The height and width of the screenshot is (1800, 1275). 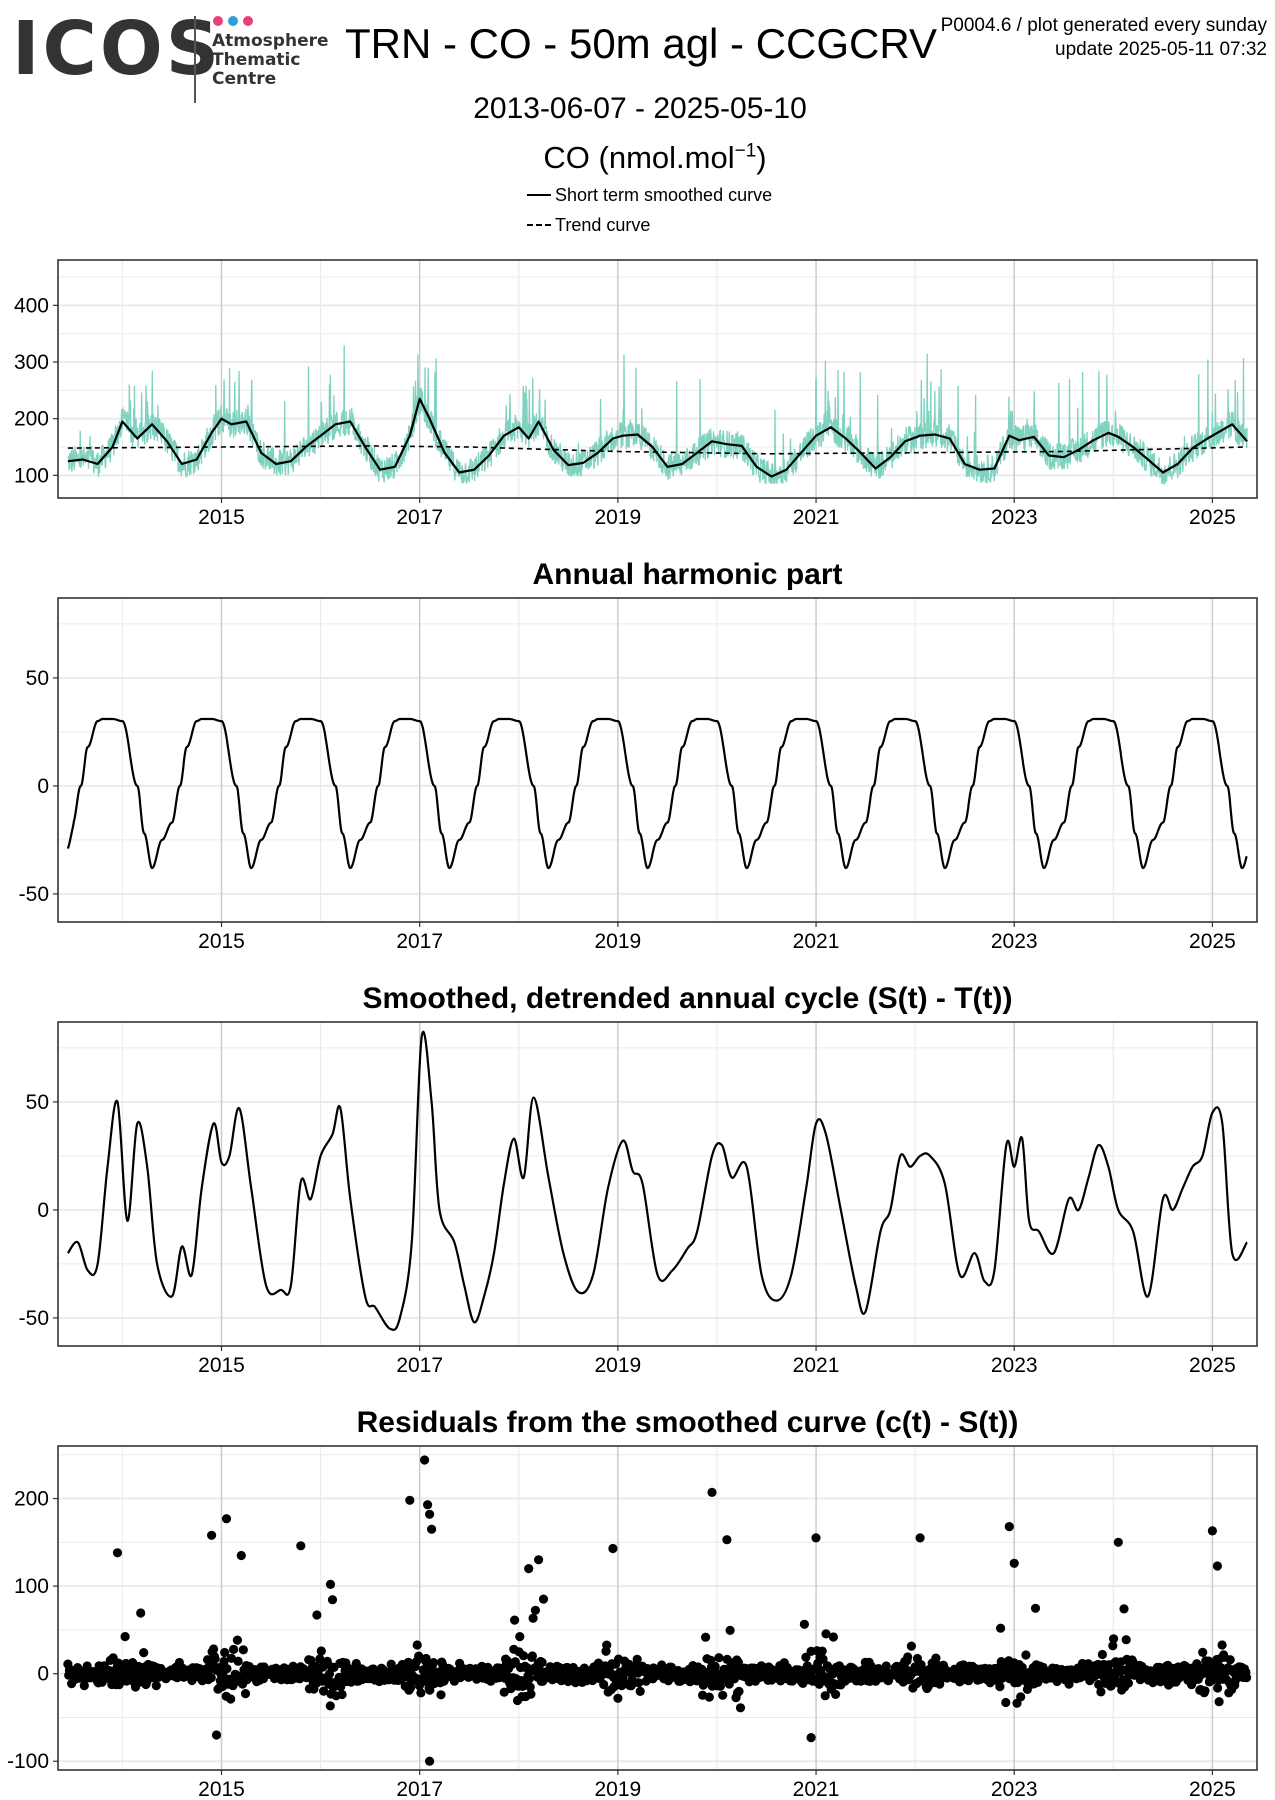 I want to click on x-tick-label: 2023, so click(x=1014, y=1365).